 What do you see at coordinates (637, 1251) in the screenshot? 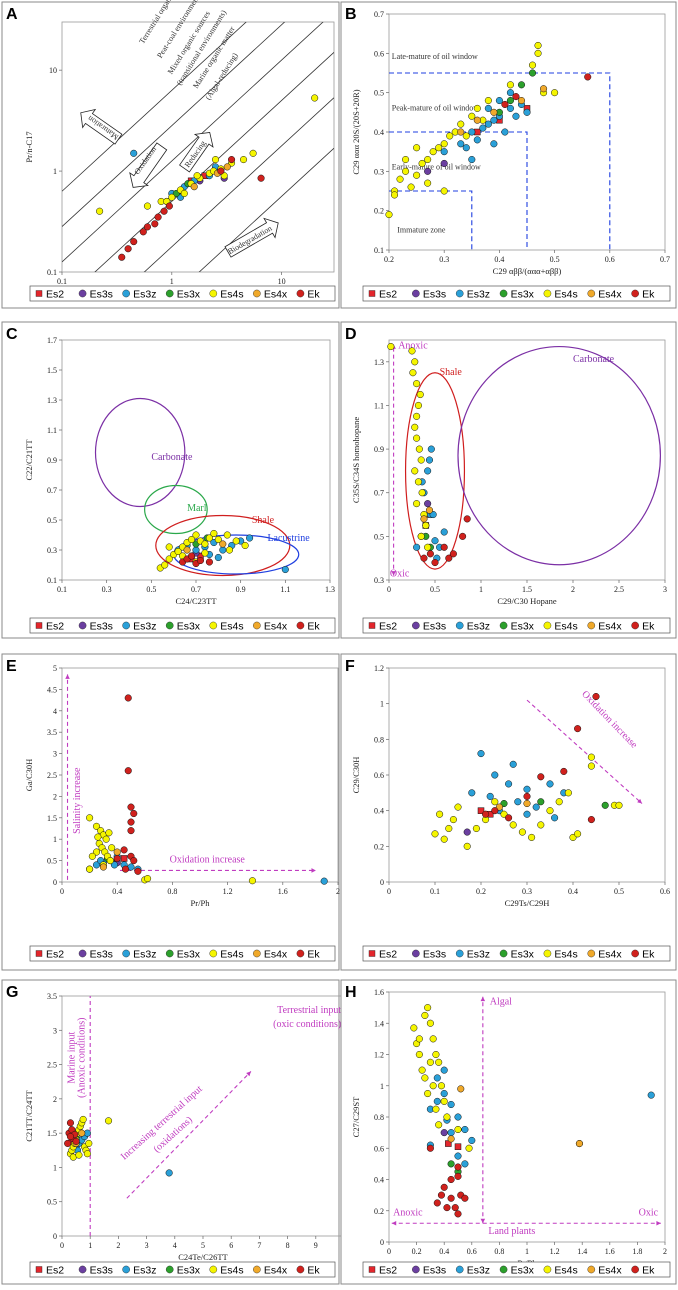
I see `x-tick-label: 1.8` at bounding box center [637, 1251].